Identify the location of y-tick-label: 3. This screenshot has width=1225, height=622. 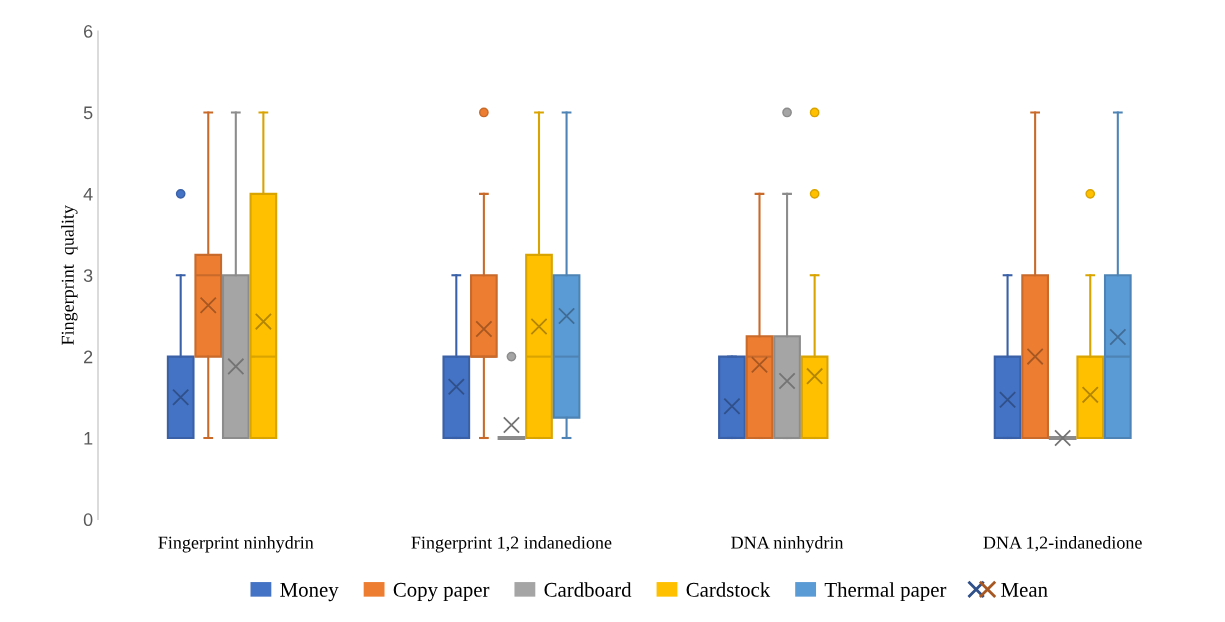
(88, 275).